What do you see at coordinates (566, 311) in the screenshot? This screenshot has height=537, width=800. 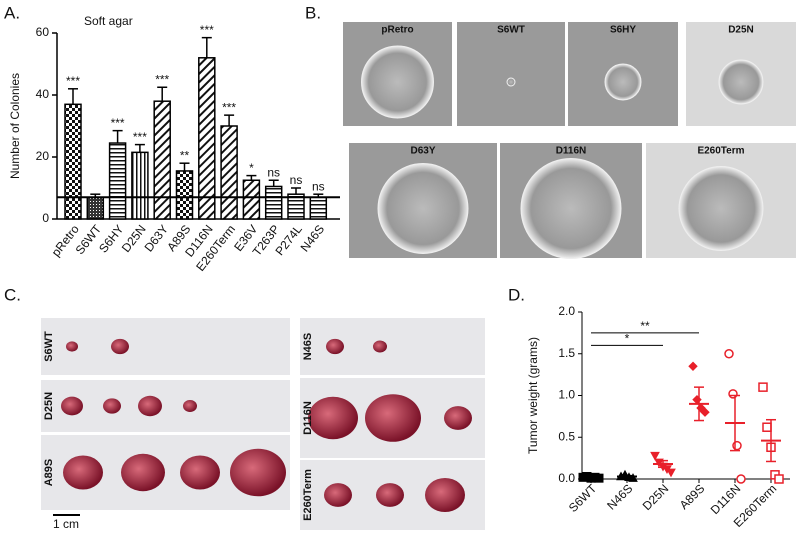 I see `y-tick-label: 2.0` at bounding box center [566, 311].